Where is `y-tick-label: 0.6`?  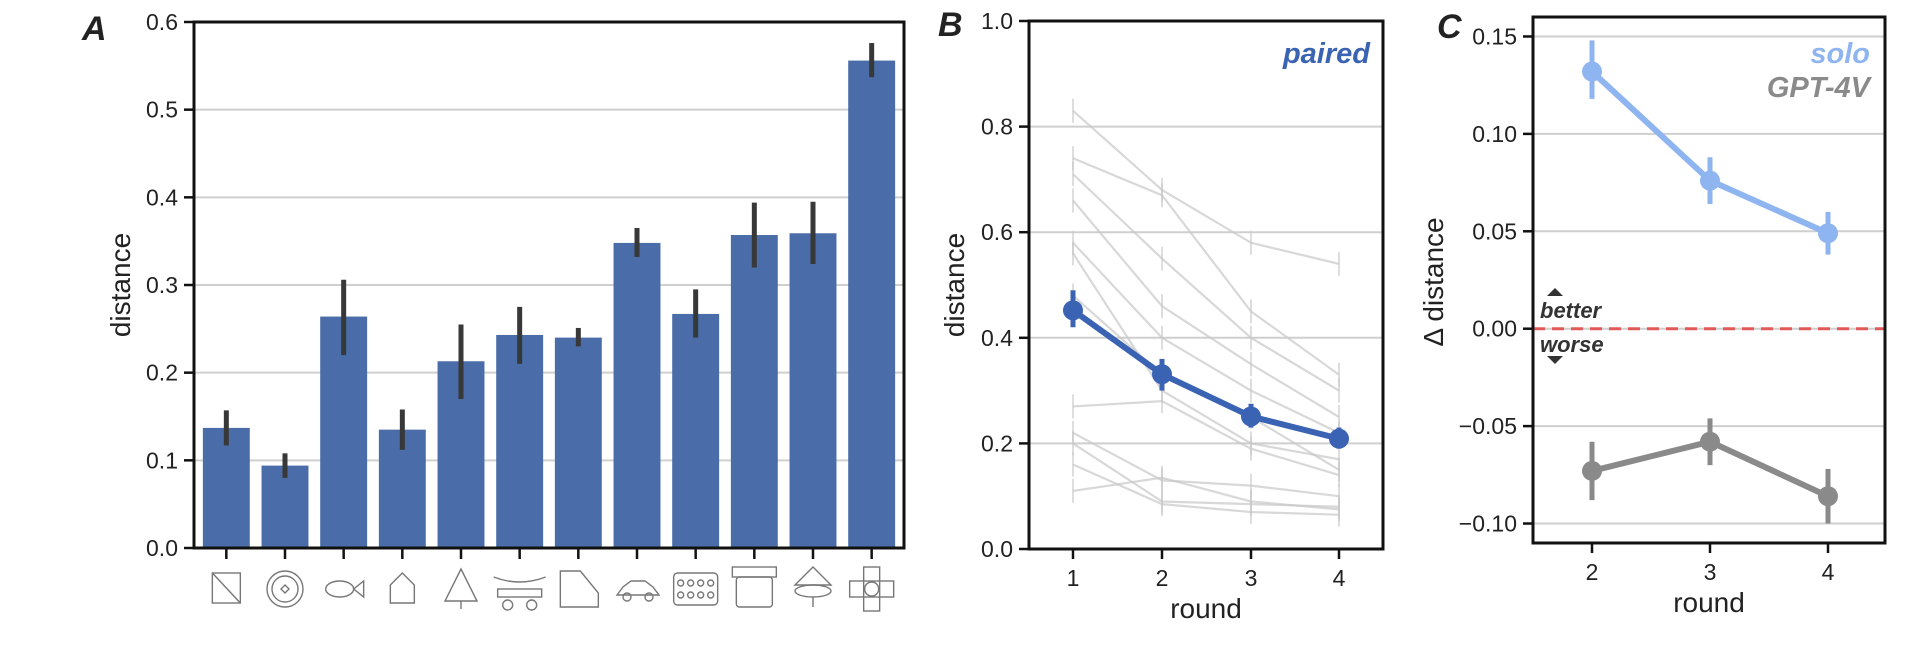 y-tick-label: 0.6 is located at coordinates (162, 22).